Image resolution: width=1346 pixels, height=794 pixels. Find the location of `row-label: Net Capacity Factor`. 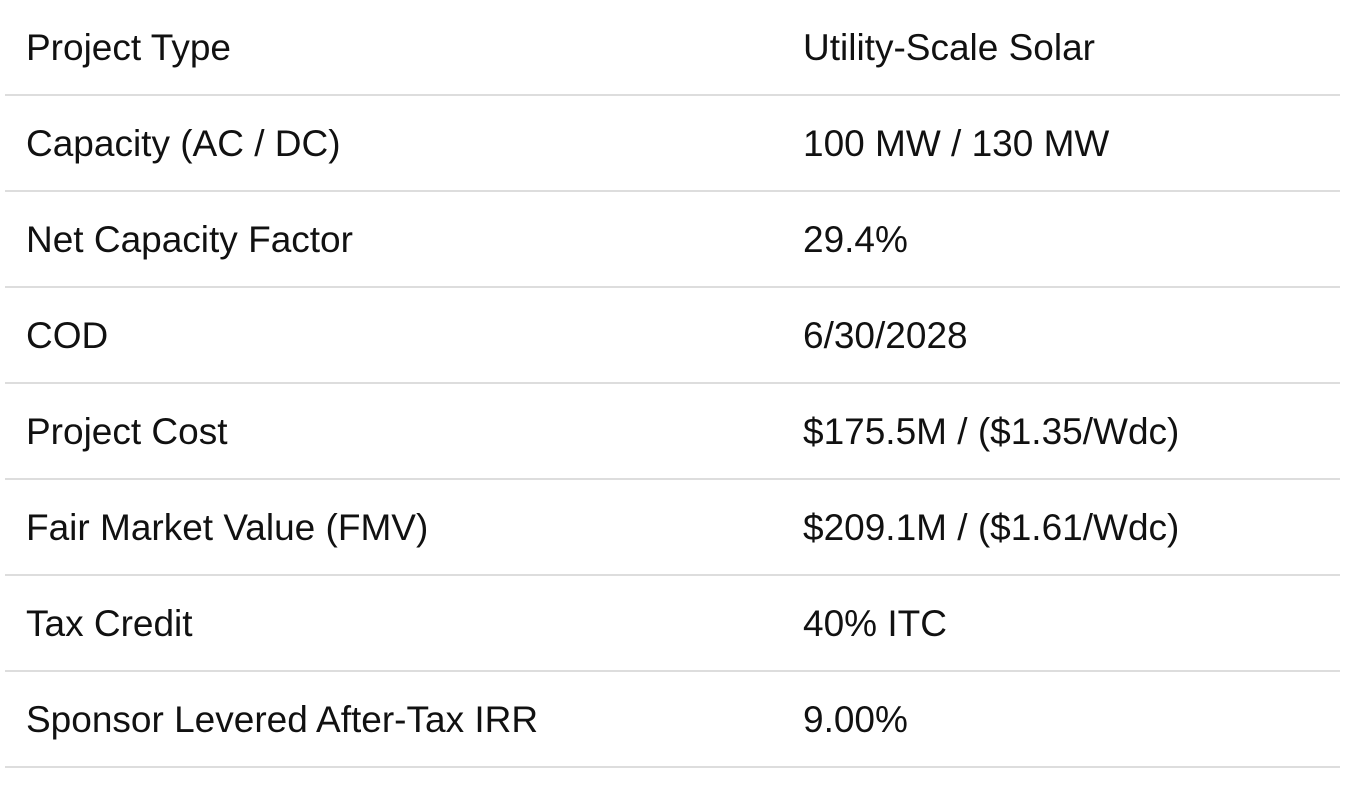

row-label: Net Capacity Factor is located at coordinates (189, 239).